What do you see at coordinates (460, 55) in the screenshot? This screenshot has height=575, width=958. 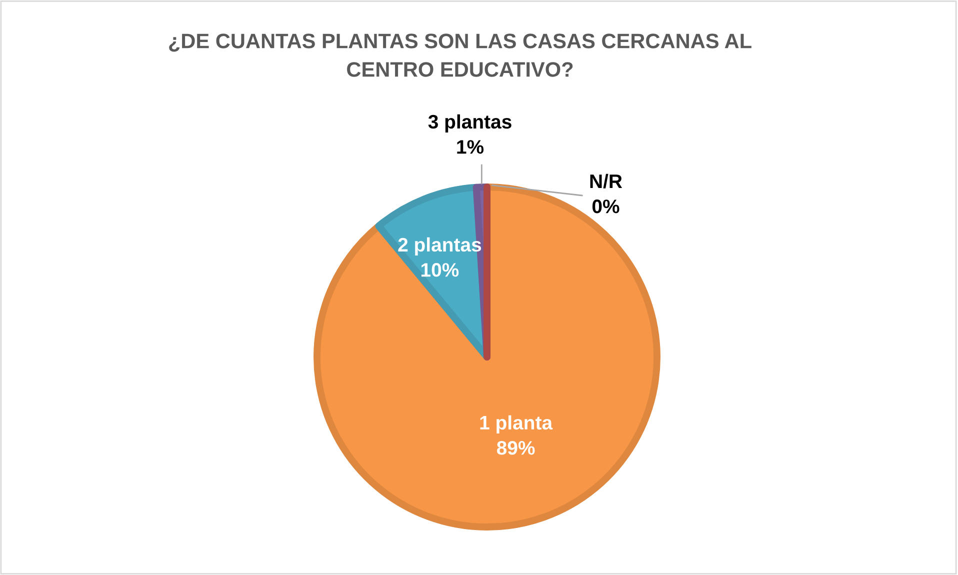 I see `chart-title: ¿DE CUANTAS PLANTAS SON LAS CASAS CERCANAS AL CENTRO EDUCATIVO?` at bounding box center [460, 55].